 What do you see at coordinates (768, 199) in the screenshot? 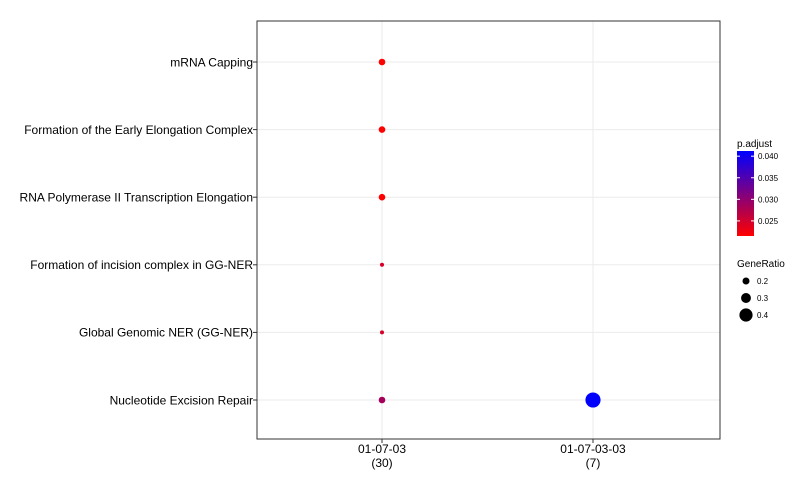
I see `p-adjust-legend-label: 0.030` at bounding box center [768, 199].